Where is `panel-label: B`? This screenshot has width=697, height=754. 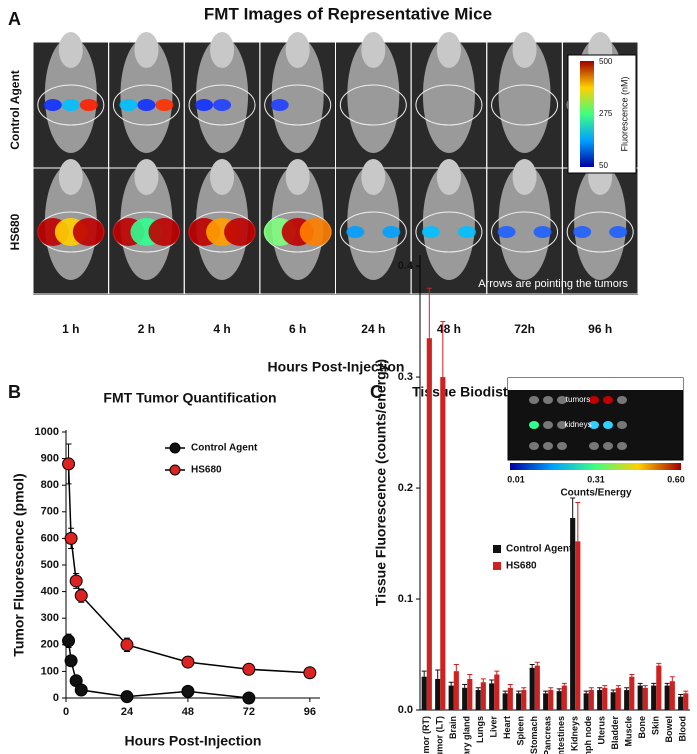 panel-label: B is located at coordinates (14, 392).